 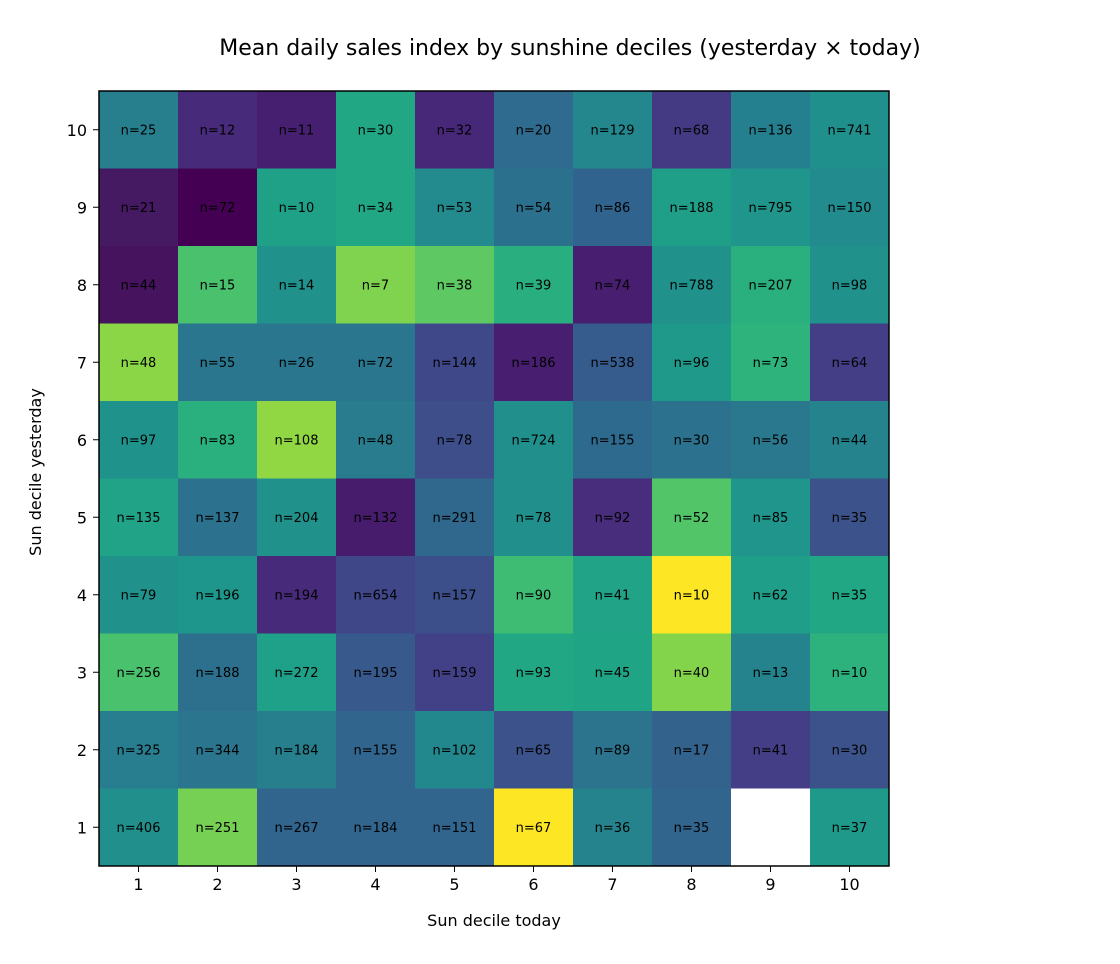 I want to click on cell-label: n=21, so click(x=139, y=208).